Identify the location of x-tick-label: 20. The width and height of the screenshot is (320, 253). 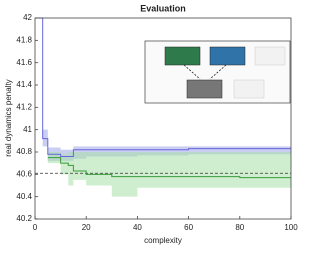
(86, 227).